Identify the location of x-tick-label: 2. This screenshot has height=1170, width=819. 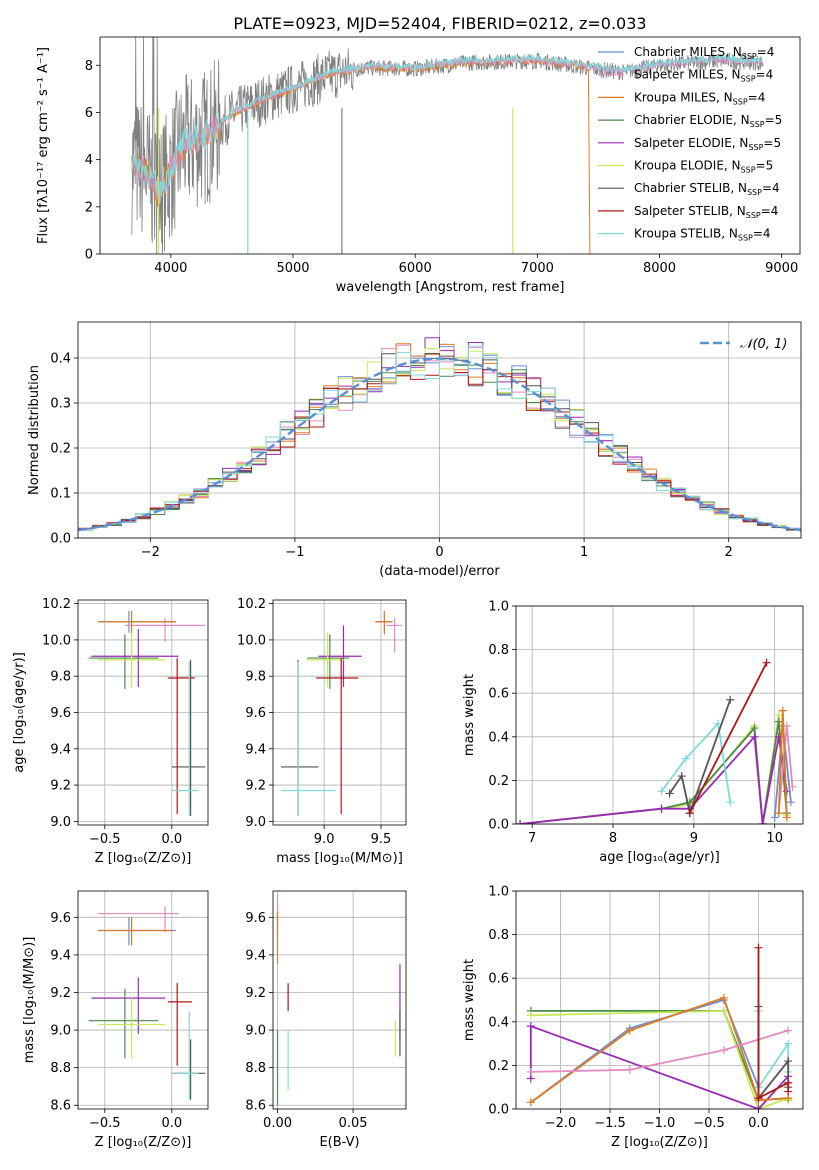
(729, 552).